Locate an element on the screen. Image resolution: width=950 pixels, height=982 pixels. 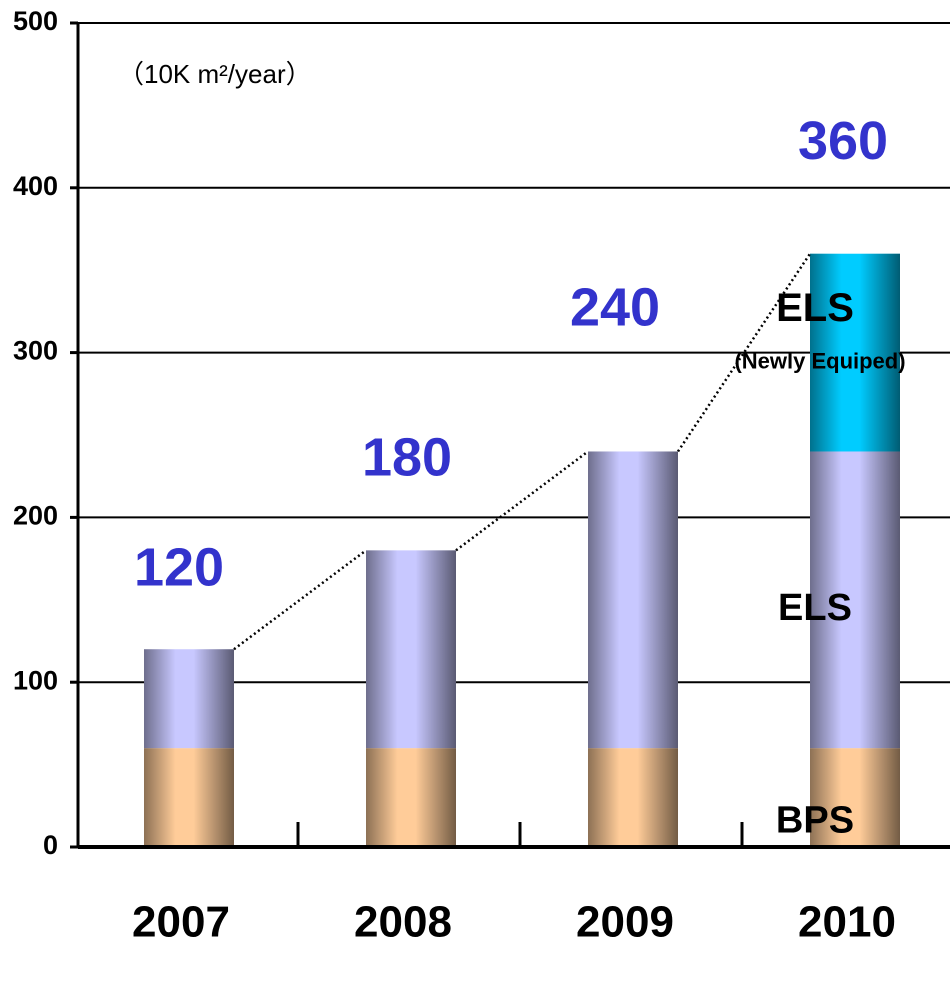
y-tick-label: 200 is located at coordinates (35, 516).